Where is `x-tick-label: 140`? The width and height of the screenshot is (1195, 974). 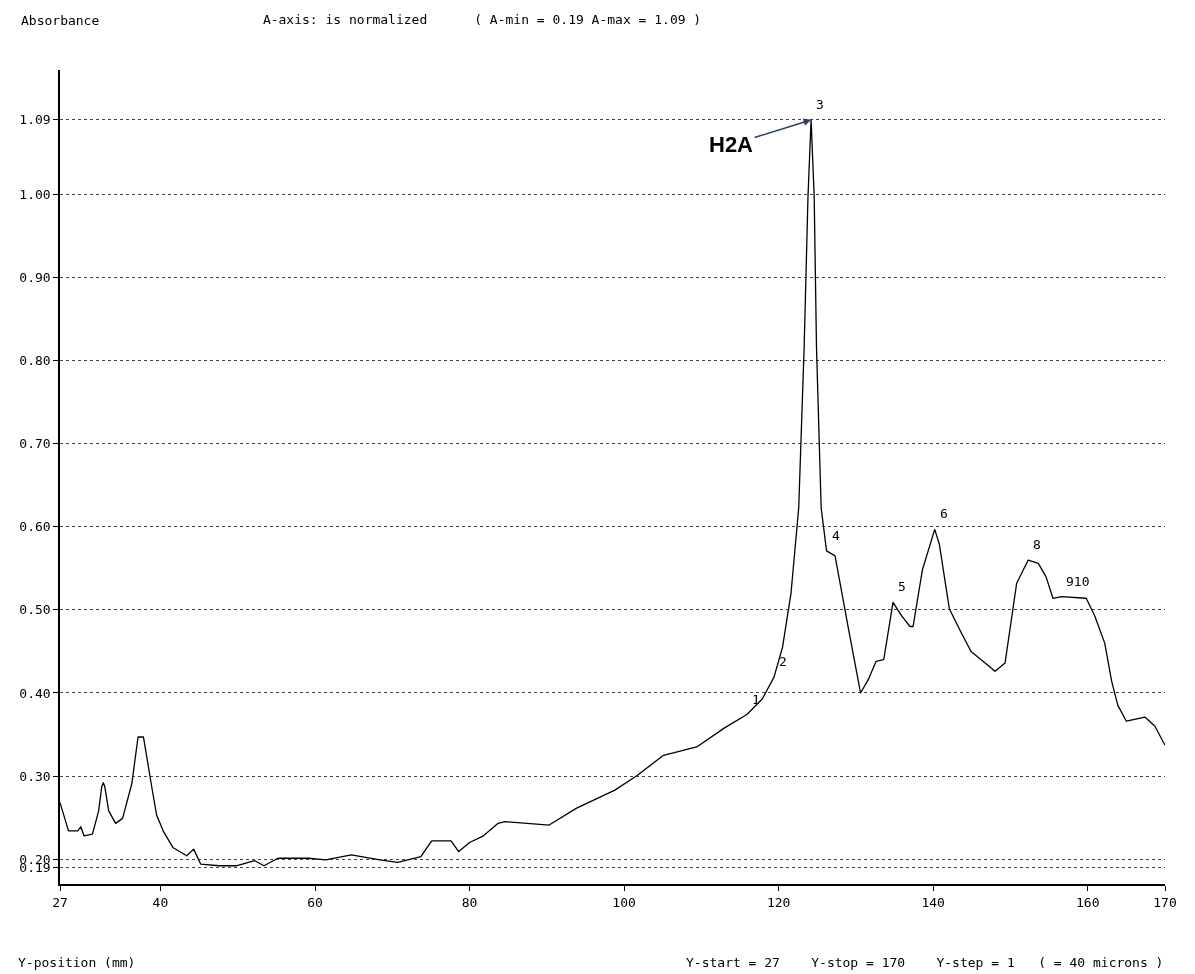 x-tick-label: 140 is located at coordinates (933, 902).